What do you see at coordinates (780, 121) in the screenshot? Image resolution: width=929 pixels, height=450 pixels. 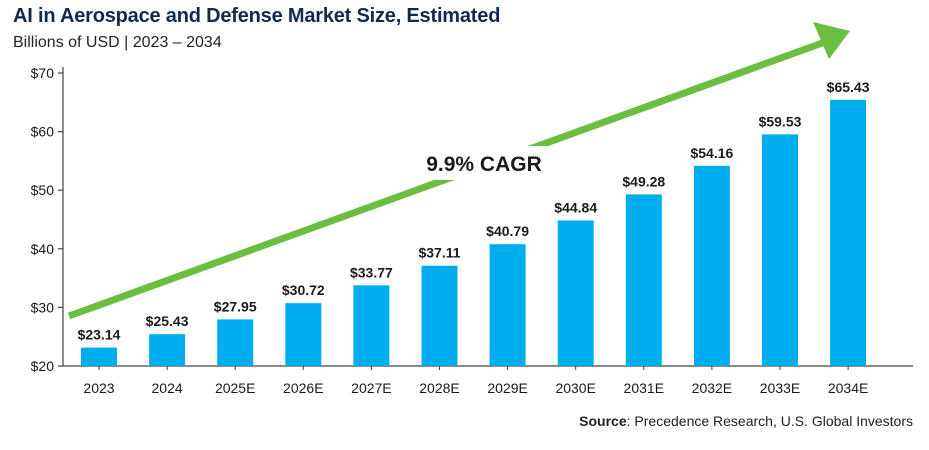 I see `data-label: $59.53` at bounding box center [780, 121].